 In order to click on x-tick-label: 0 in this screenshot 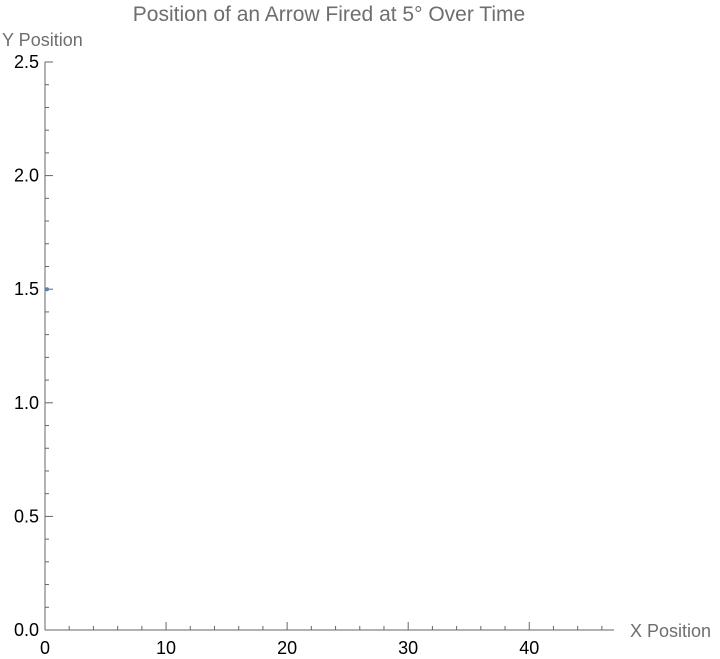, I will do `click(45, 648)`.